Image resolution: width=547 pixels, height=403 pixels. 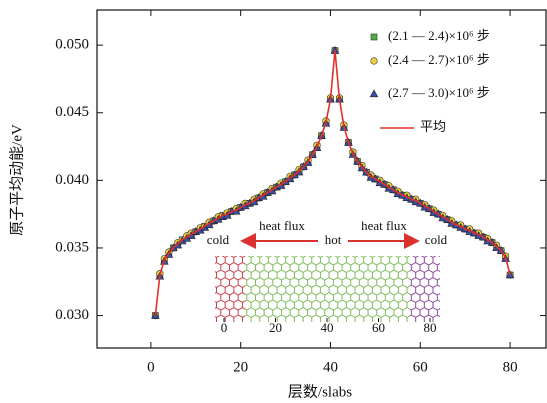 I want to click on inset-cold-right, so click(x=425, y=289).